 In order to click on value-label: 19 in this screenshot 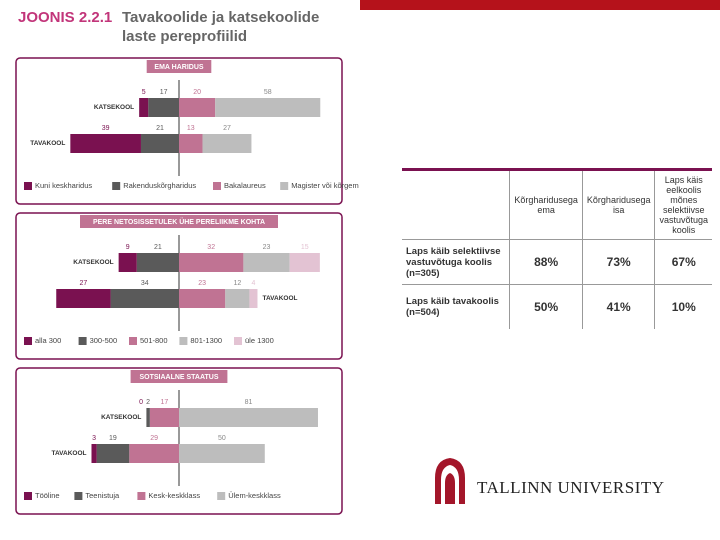, I will do `click(113, 438)`.